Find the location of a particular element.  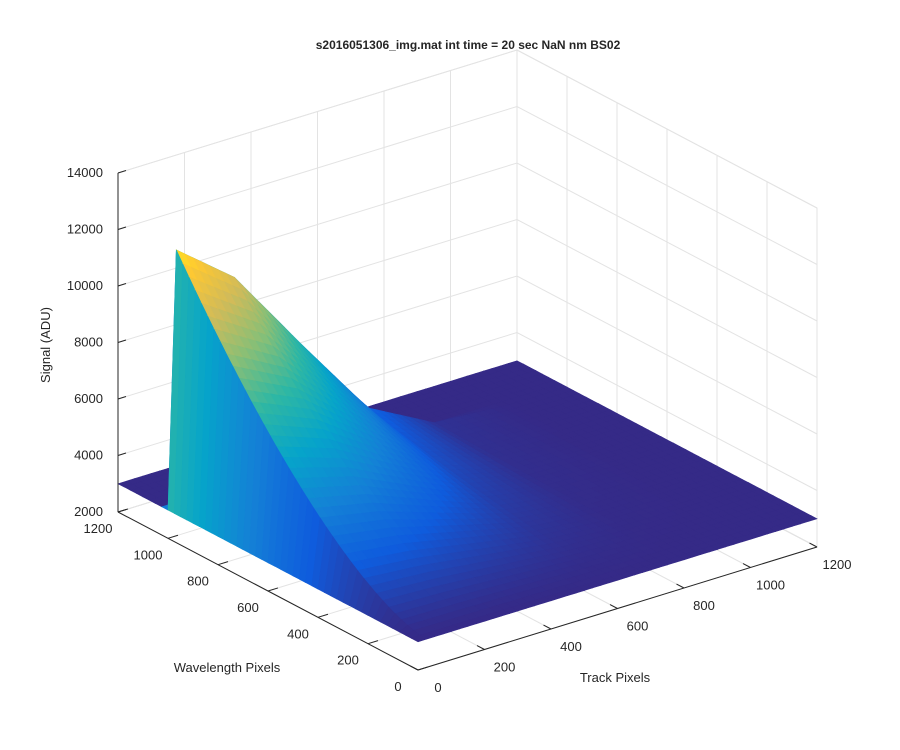

y-tick-label: 200 is located at coordinates (348, 660).